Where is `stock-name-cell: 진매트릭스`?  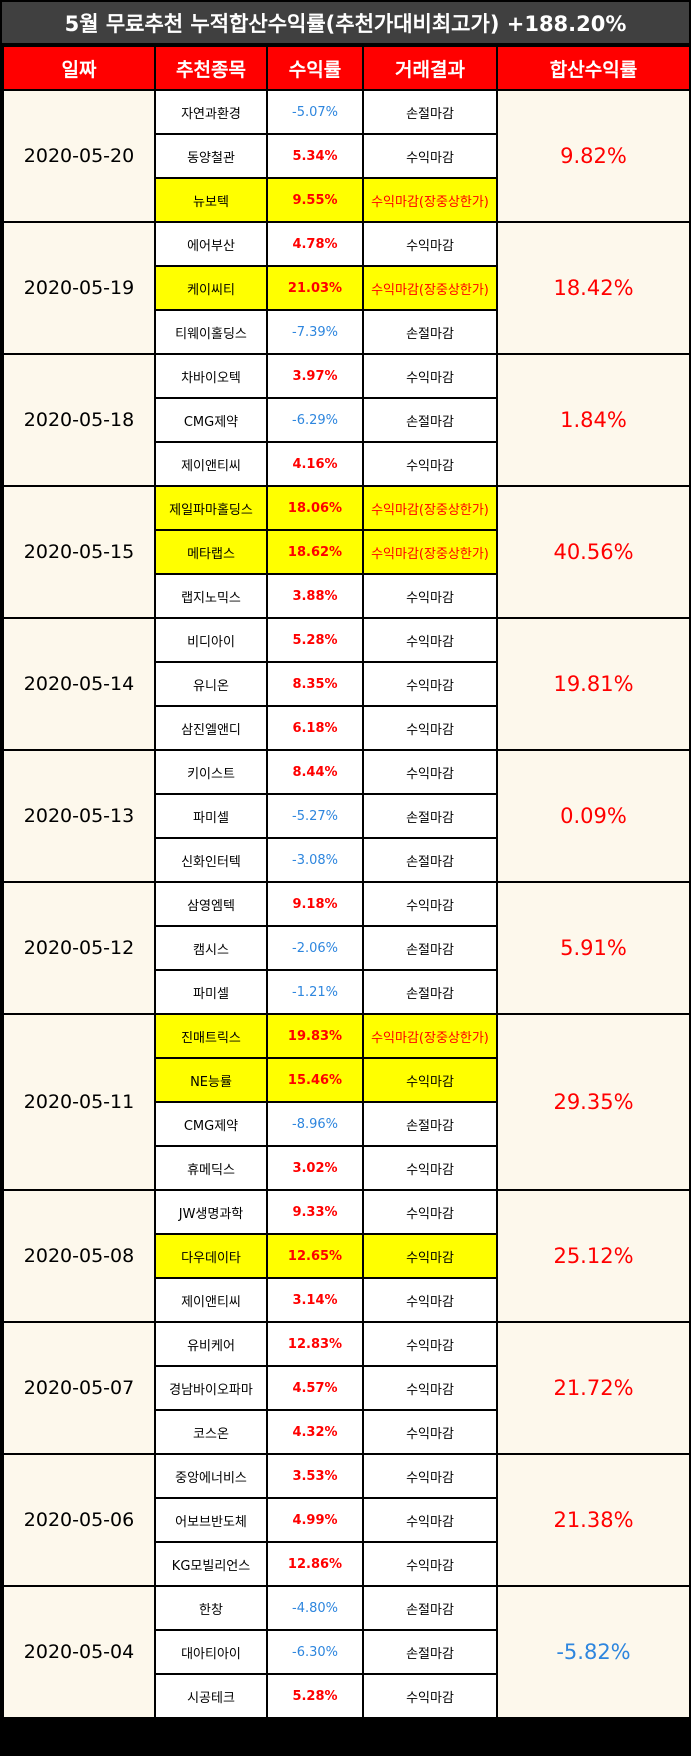 stock-name-cell: 진매트릭스 is located at coordinates (211, 1036).